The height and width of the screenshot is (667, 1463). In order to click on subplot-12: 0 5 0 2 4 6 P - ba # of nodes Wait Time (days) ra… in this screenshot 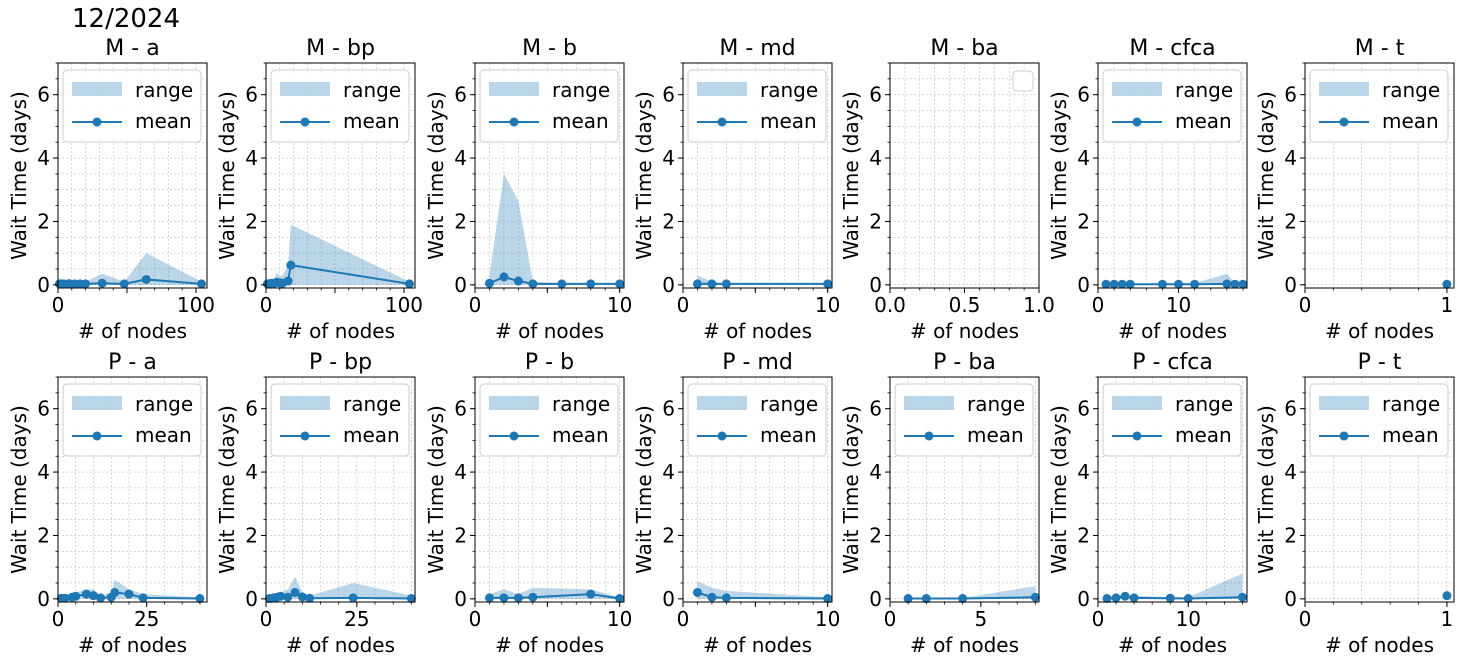, I will do `click(939, 503)`.